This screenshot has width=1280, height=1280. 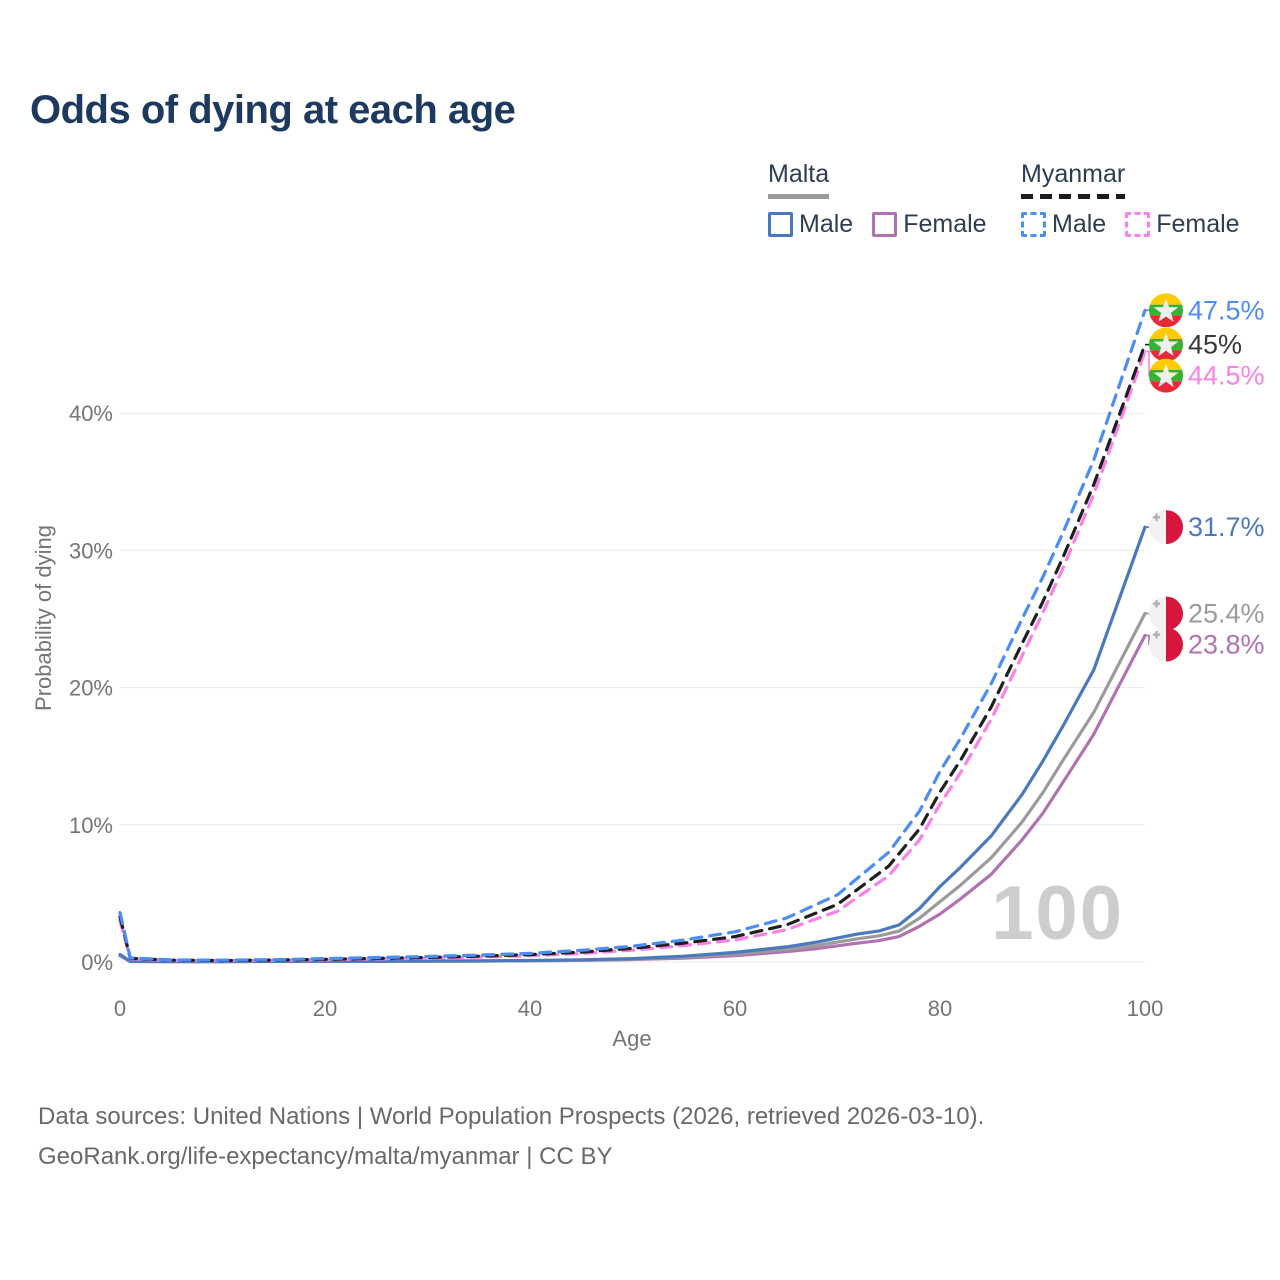 I want to click on malta-combined-line-swatch, so click(x=799, y=196).